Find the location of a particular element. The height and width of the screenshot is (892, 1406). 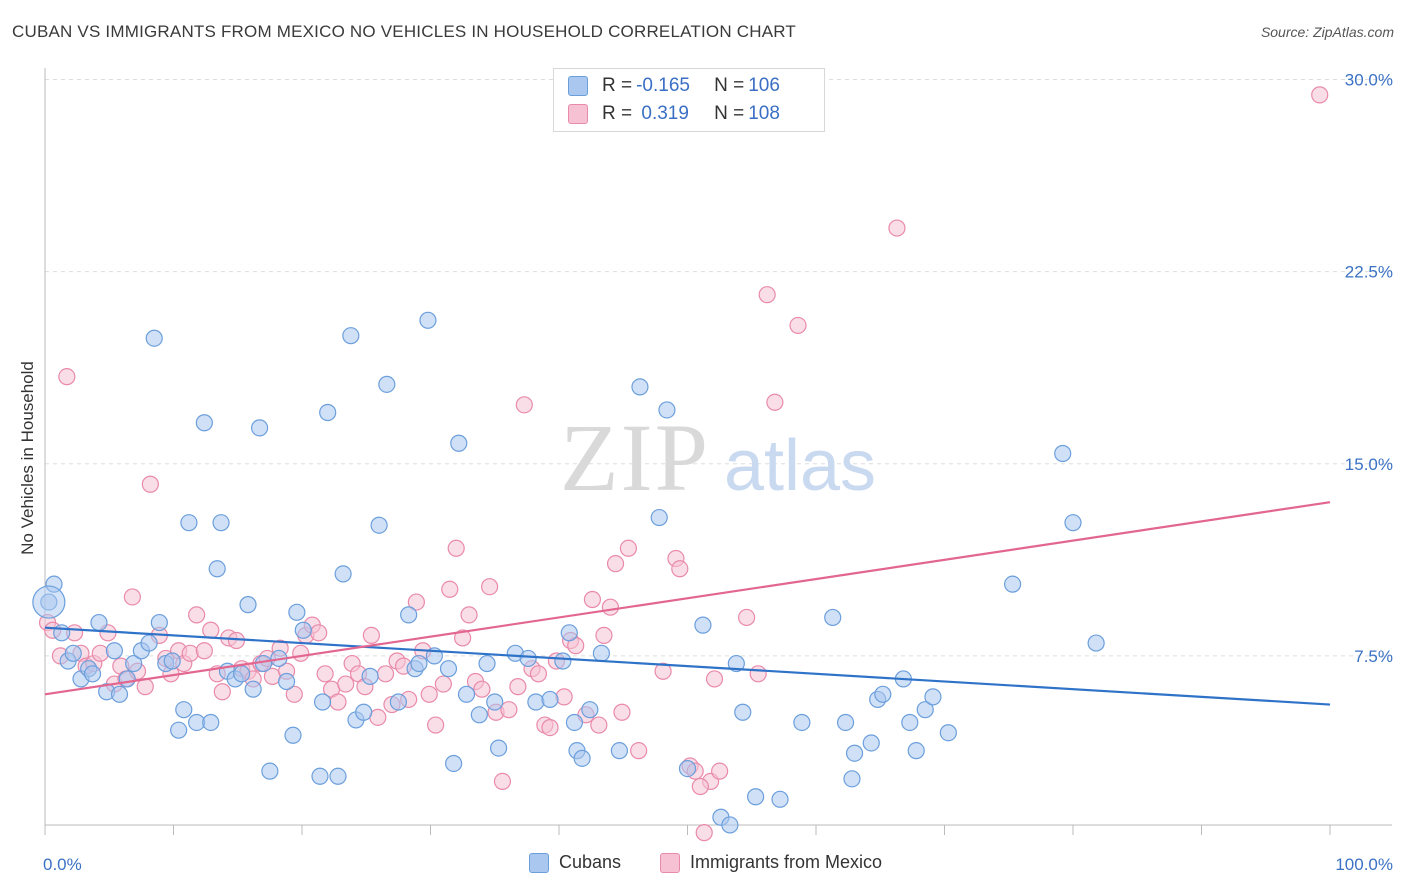

legend-r-value: 0.319 is located at coordinates (662, 113).